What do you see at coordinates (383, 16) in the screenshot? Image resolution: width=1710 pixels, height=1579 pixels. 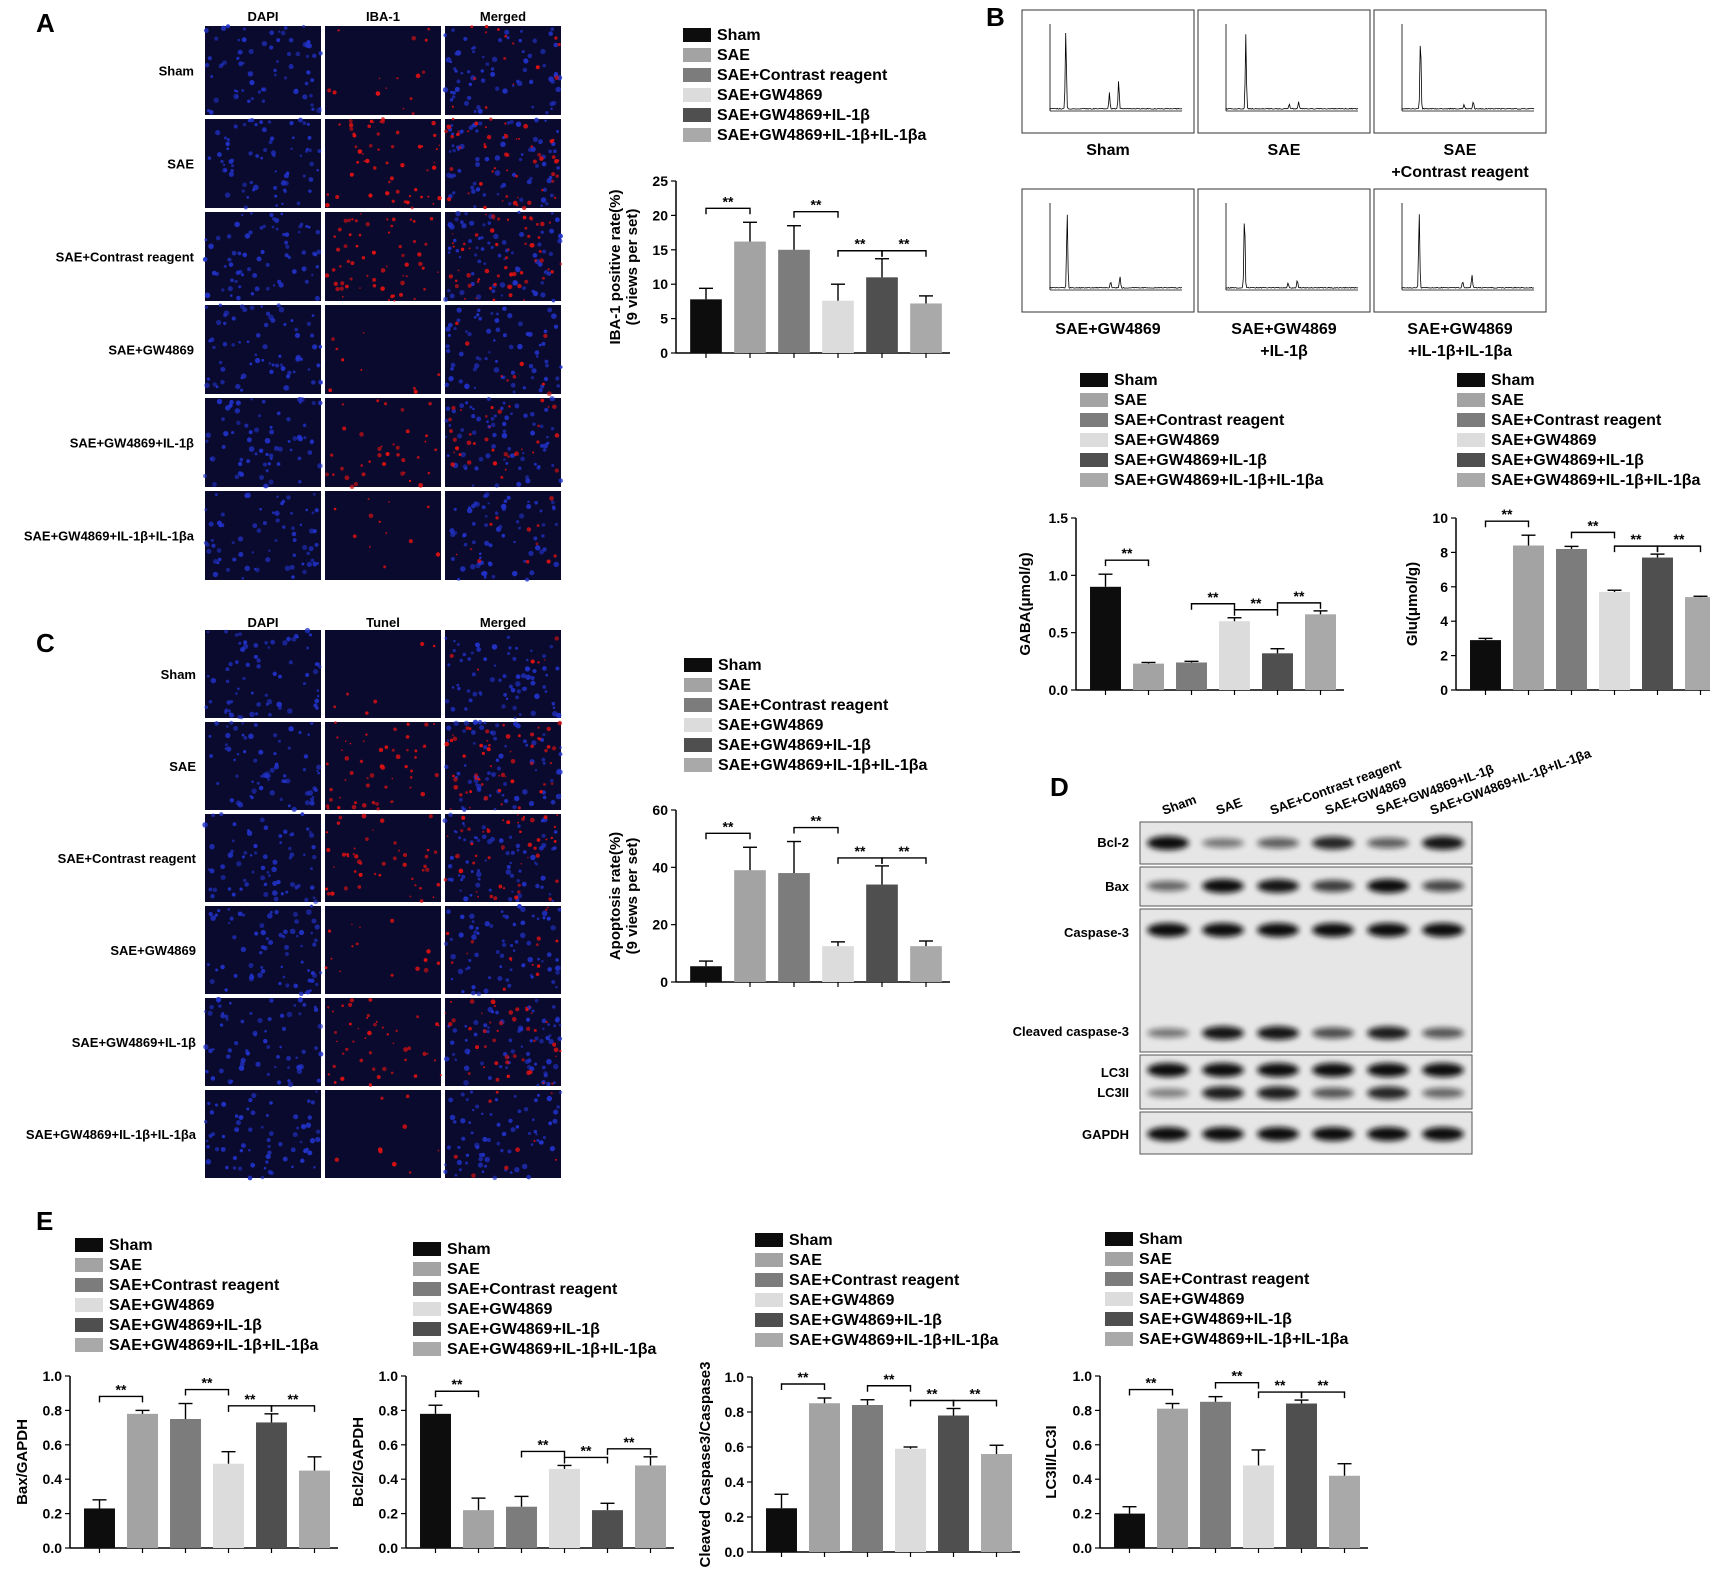 I see `panel-a-column-header: IBA-1` at bounding box center [383, 16].